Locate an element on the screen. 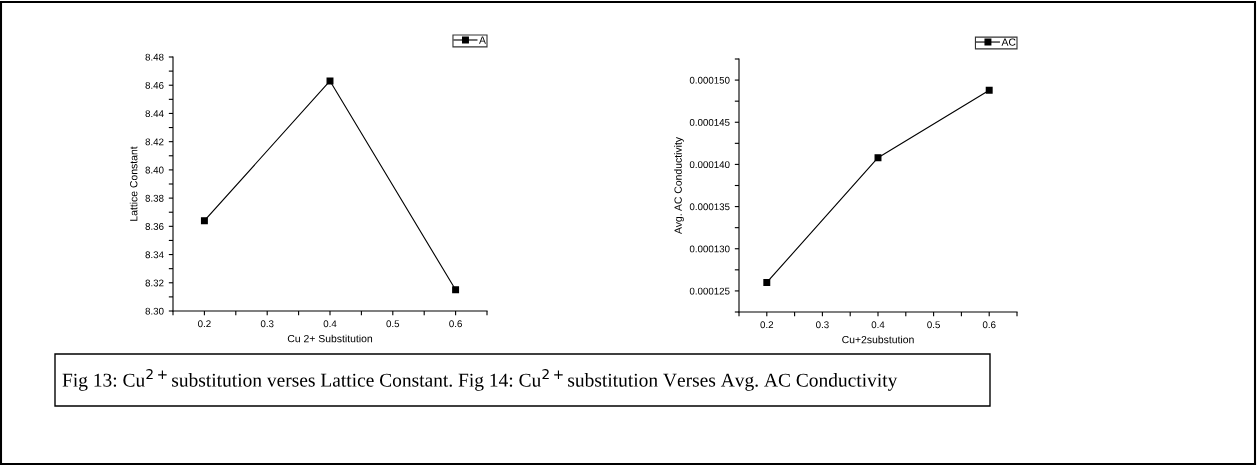 The image size is (1257, 465). y-tick-label: 8.38 is located at coordinates (154, 198).